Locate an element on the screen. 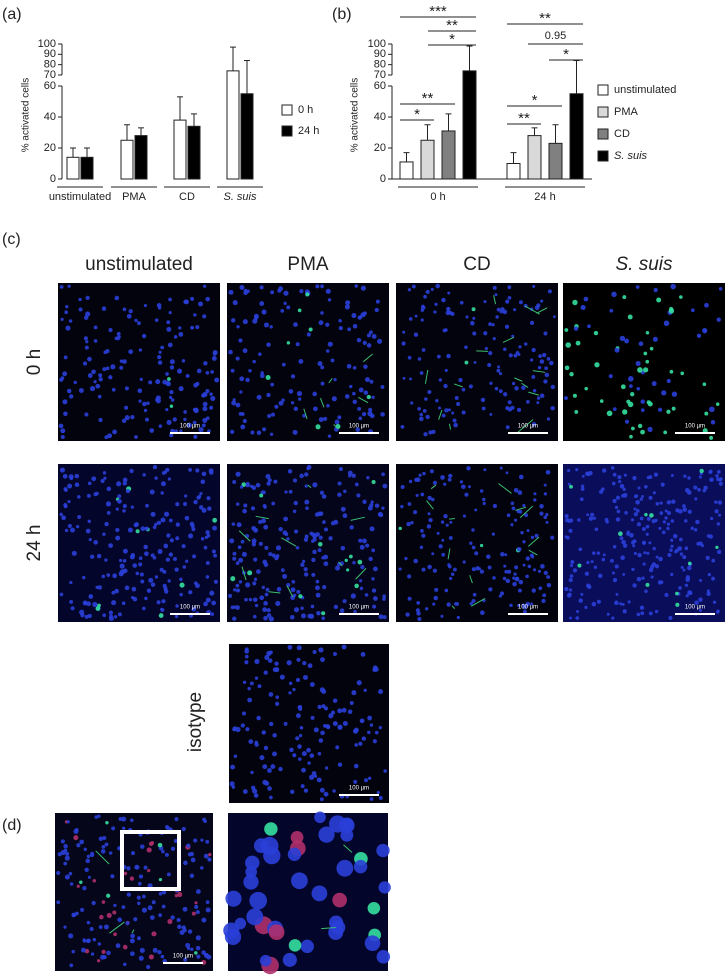  panel-label: (c) is located at coordinates (11, 239).